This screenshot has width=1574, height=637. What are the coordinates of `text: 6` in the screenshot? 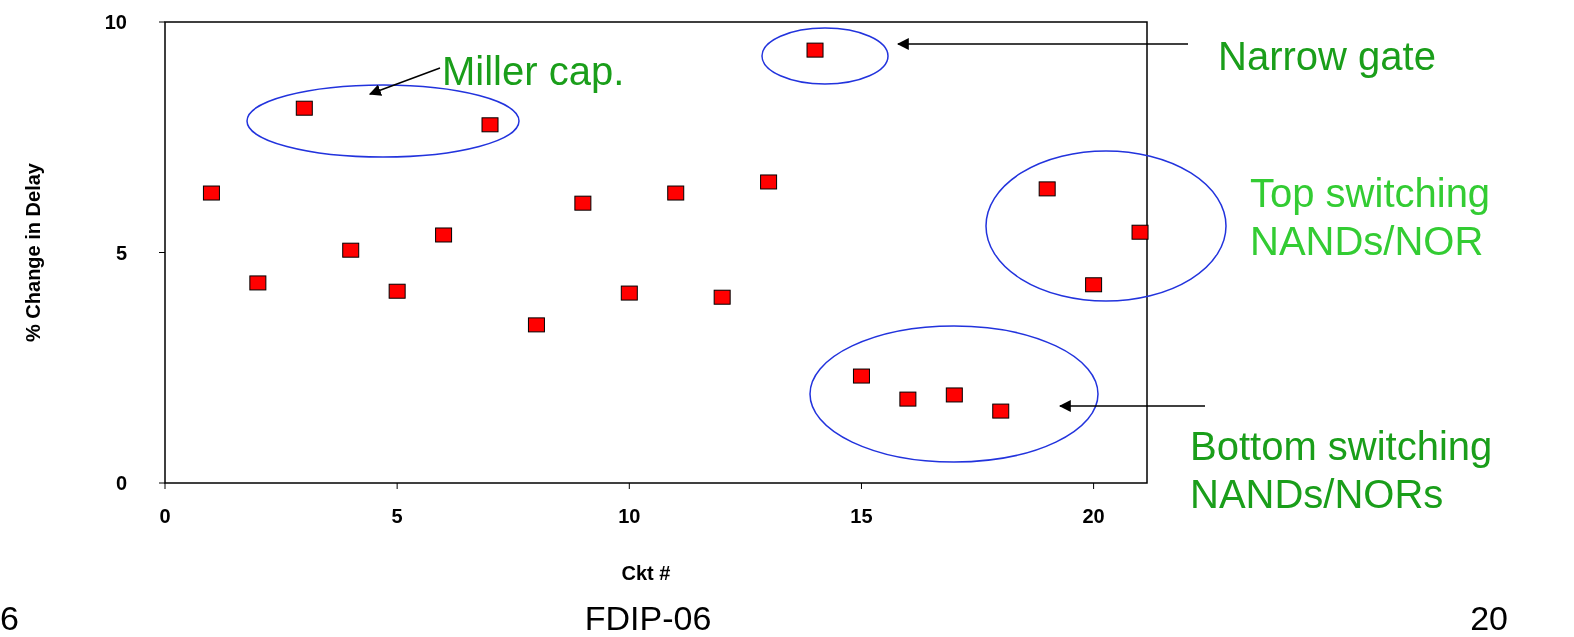 It's located at (9, 618).